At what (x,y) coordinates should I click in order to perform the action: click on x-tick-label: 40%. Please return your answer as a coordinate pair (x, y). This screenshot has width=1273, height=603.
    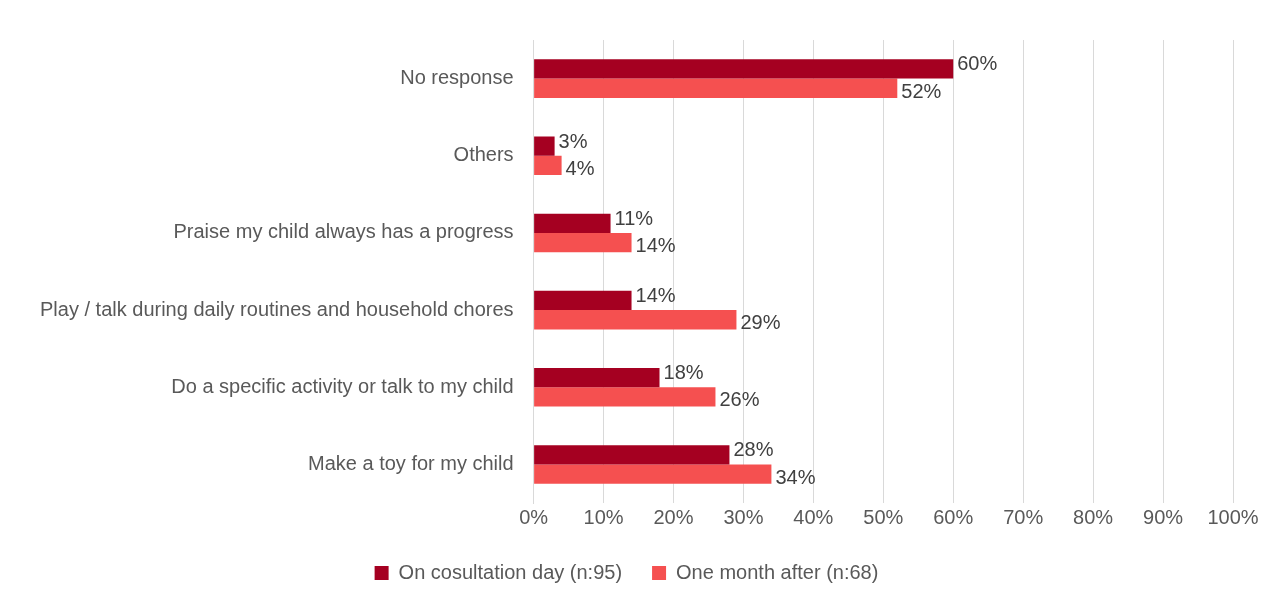
    Looking at the image, I should click on (813, 516).